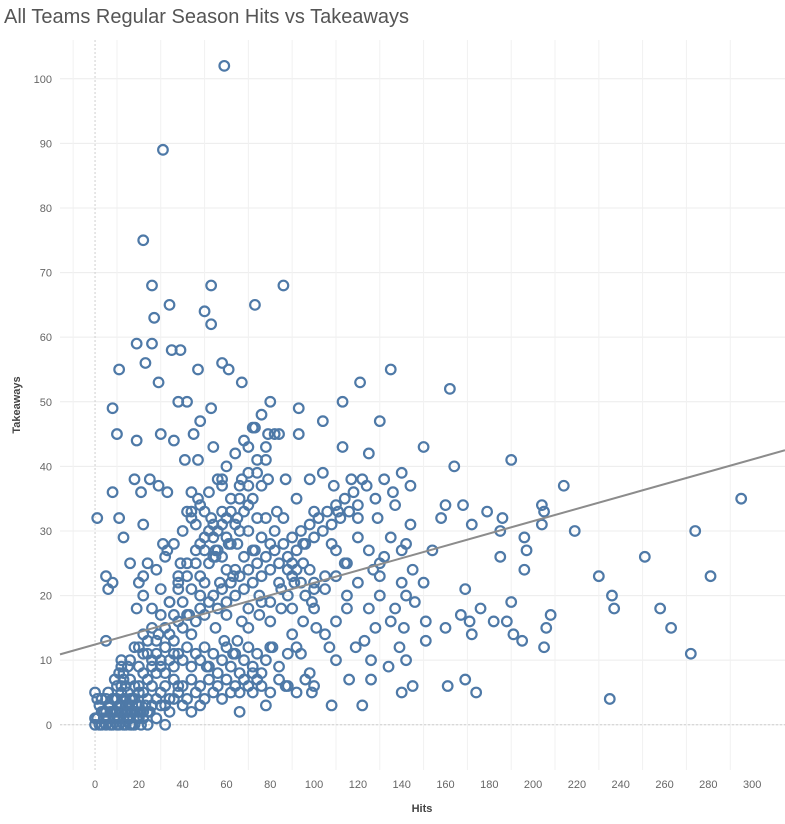 The image size is (785, 824). Describe the element at coordinates (422, 809) in the screenshot. I see `x-axis-title: Hits` at that location.